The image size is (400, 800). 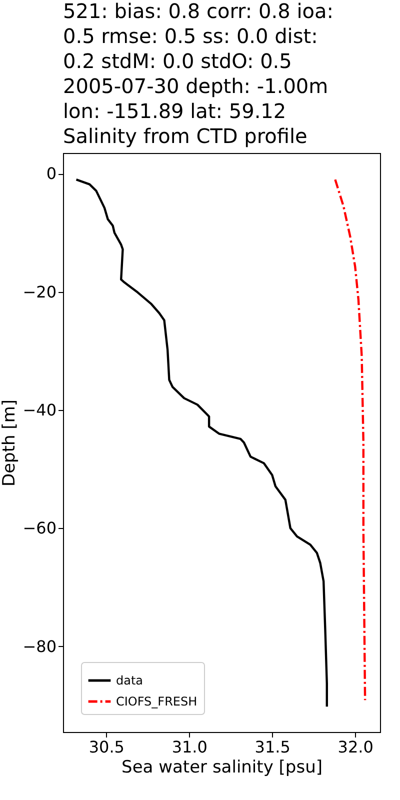 I want to click on y-tick-label: −80, so click(x=39, y=646).